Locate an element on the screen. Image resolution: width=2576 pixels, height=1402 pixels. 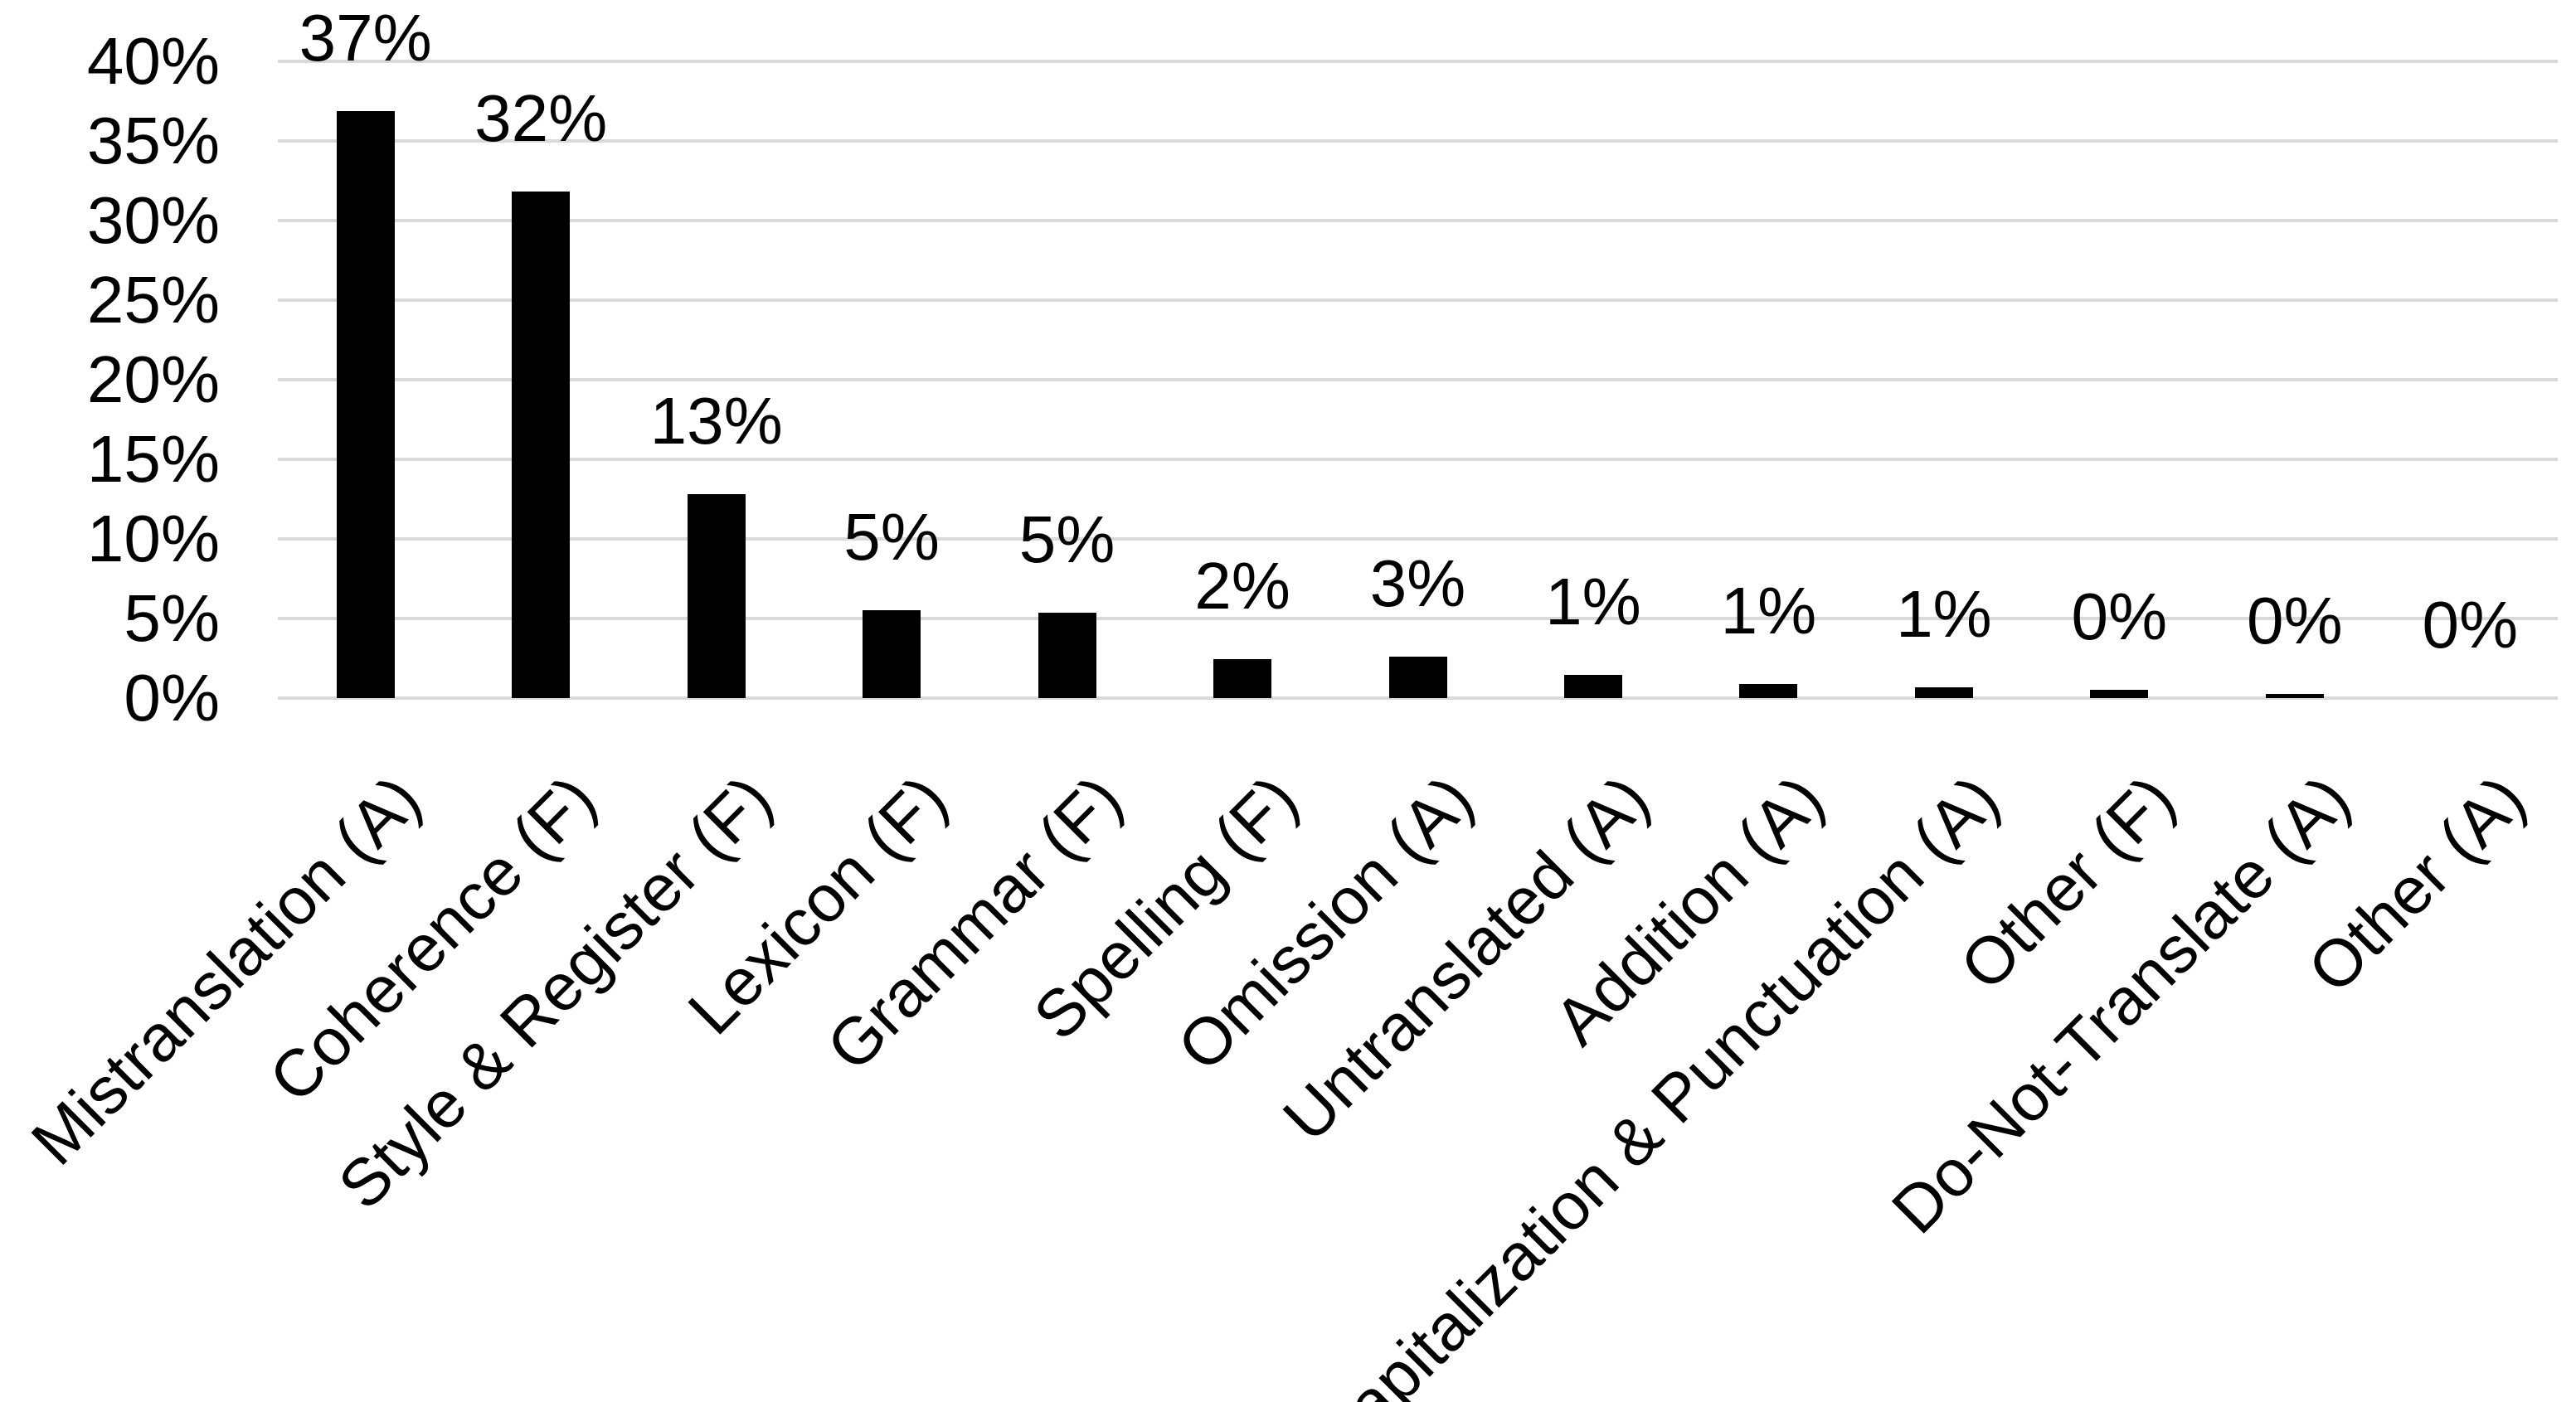
data-label: 13% is located at coordinates (716, 421).